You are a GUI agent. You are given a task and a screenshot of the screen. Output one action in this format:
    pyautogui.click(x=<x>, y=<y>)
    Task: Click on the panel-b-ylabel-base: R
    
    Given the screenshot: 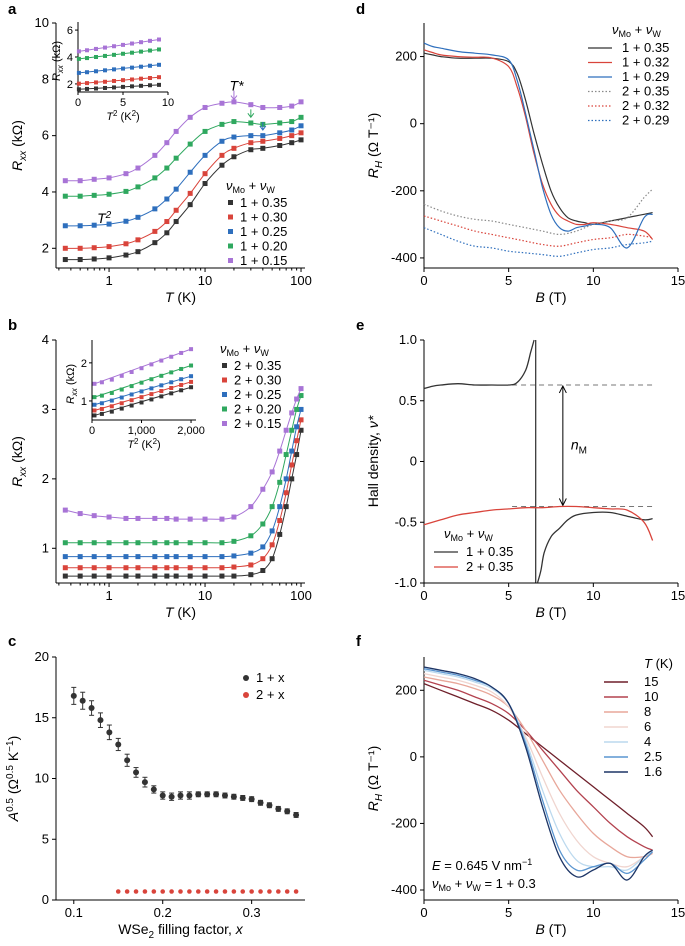 What is the action you would take?
    pyautogui.click(x=17, y=482)
    